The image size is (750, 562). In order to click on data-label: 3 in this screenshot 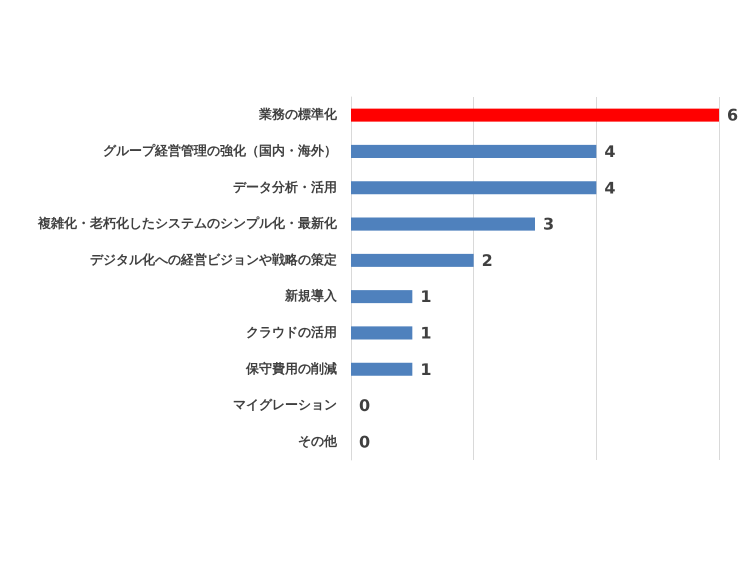, I will do `click(548, 224)`.